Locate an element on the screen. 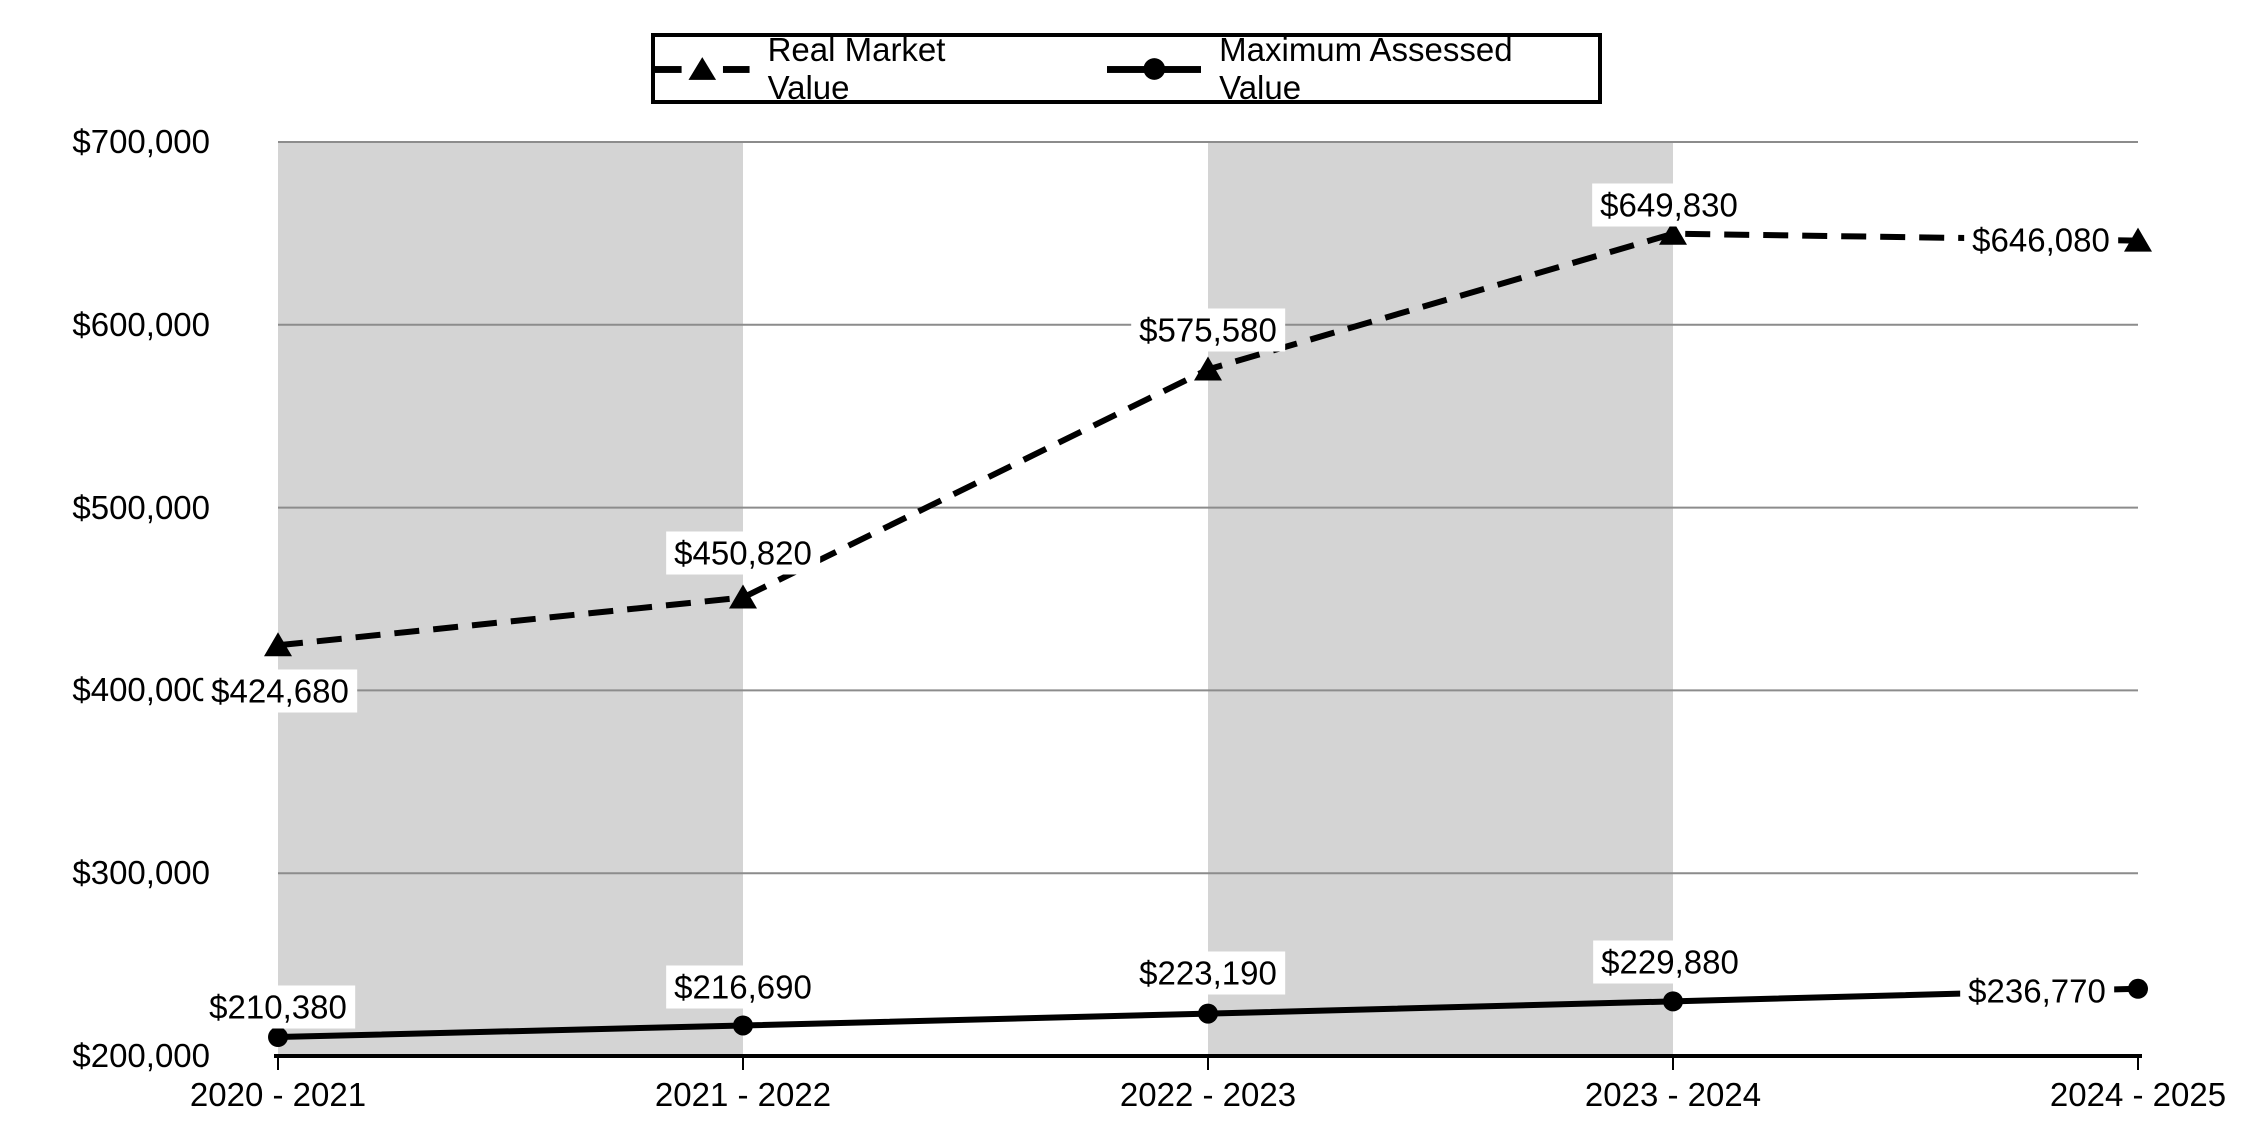  legend: Real Market Value Maximum Assessed Value is located at coordinates (1126, 68).